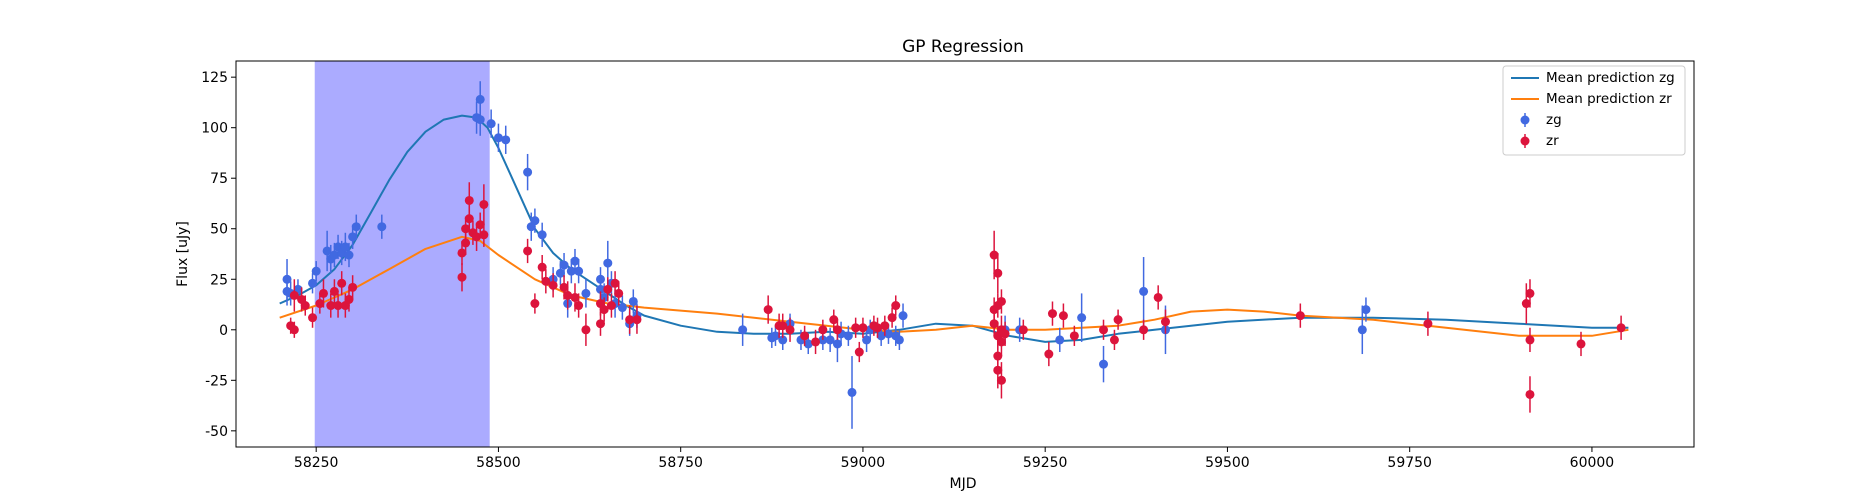 The height and width of the screenshot is (500, 1875). Describe the element at coordinates (963, 47) in the screenshot. I see `chart-title: GP Regression` at that location.